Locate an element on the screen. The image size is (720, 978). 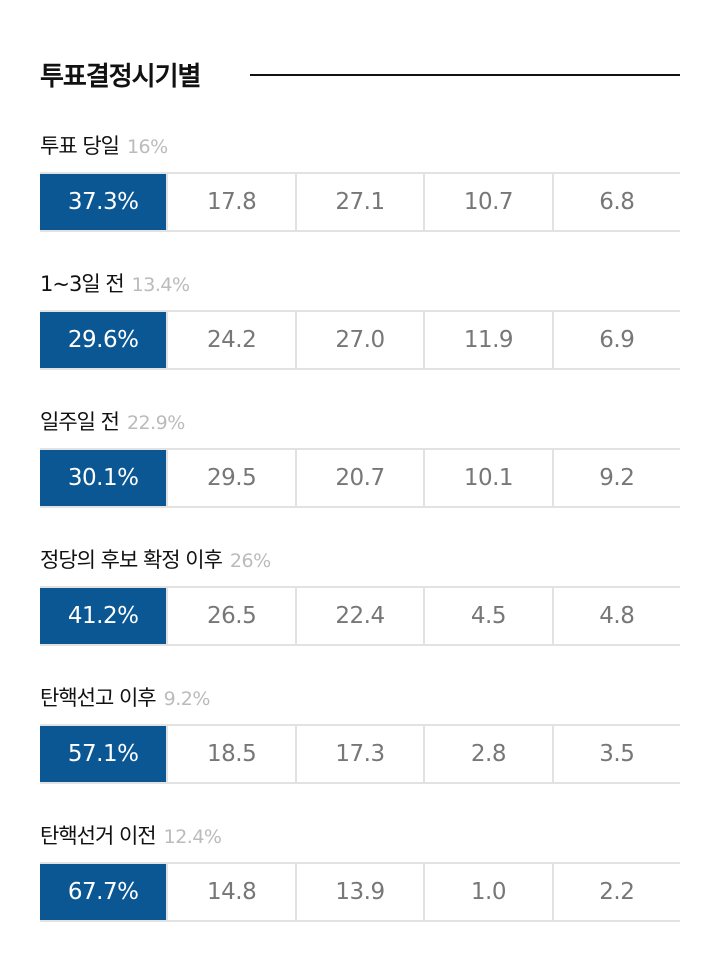
table-cell: 27.0 is located at coordinates (361, 340).